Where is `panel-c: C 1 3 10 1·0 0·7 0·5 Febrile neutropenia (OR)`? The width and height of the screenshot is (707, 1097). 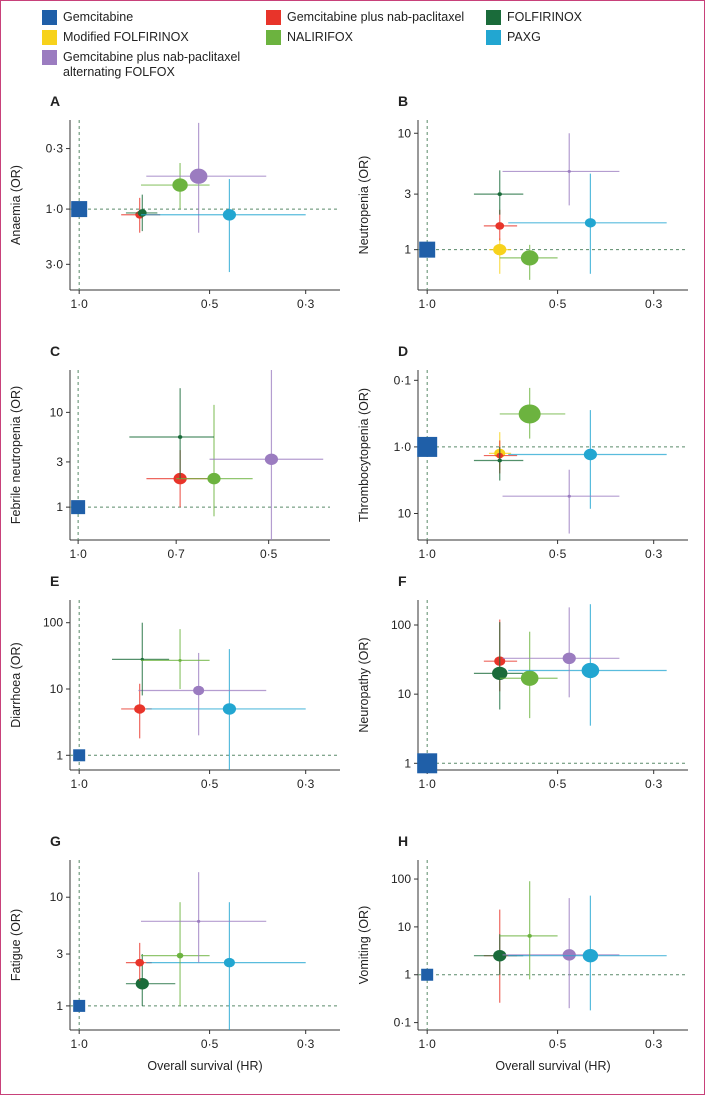 panel-c: C 1 3 10 1·0 0·7 0·5 Febrile neutropenia (OR) is located at coordinates (169, 452).